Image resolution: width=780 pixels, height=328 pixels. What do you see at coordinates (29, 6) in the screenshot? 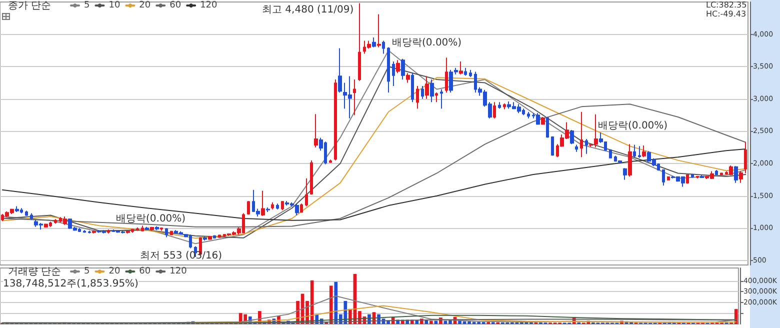
I see `legend-title: 종가 단순` at bounding box center [29, 6].